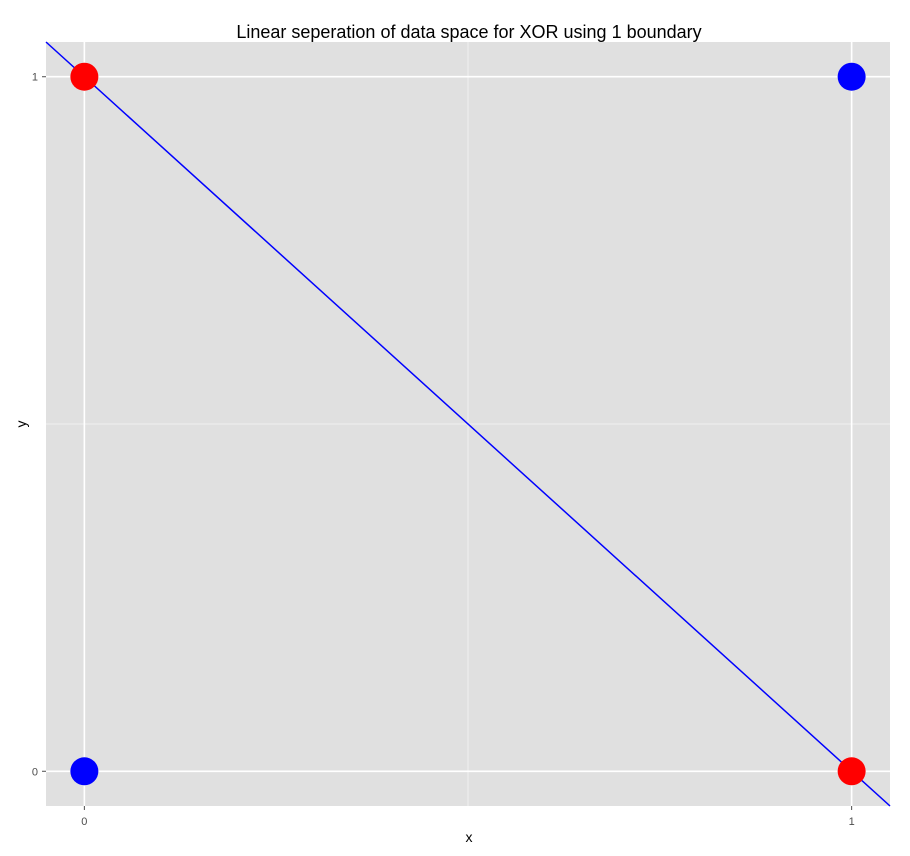 This screenshot has width=910, height=856. What do you see at coordinates (35, 78) in the screenshot?
I see `y-tick-label: 1` at bounding box center [35, 78].